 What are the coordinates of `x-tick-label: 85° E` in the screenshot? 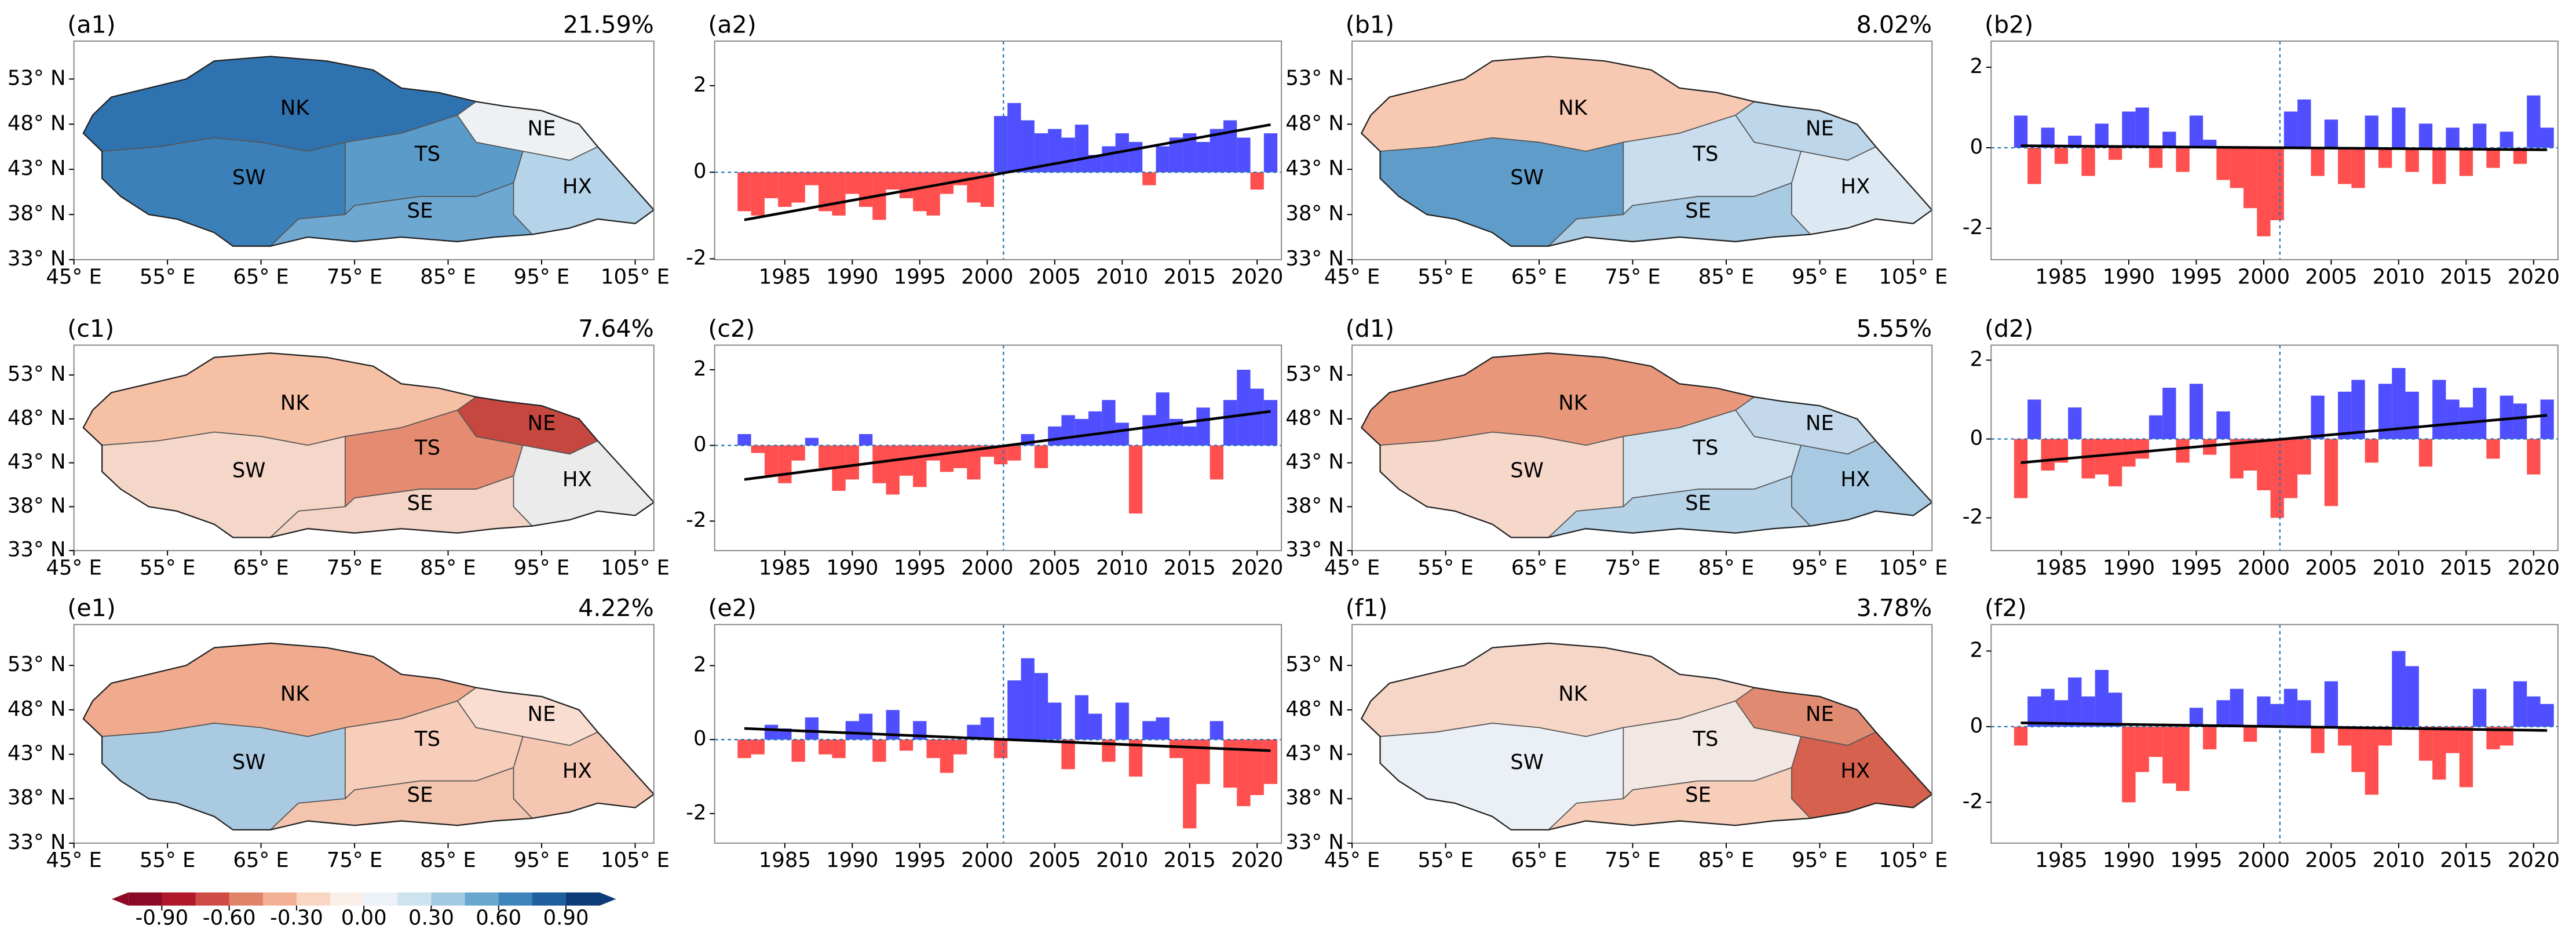 It's located at (448, 568).